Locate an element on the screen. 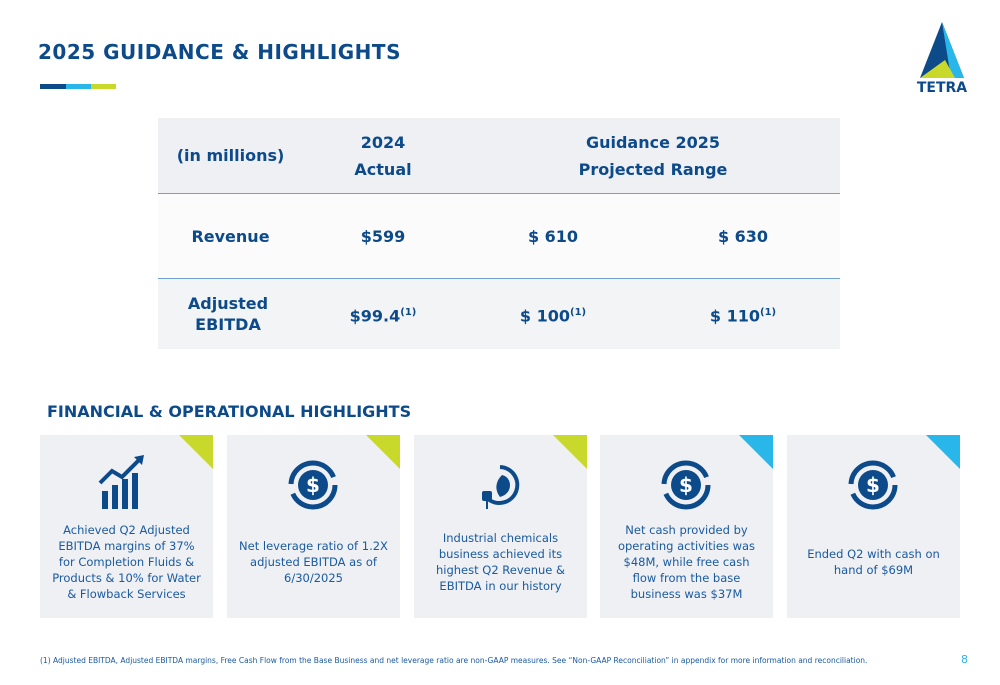 The height and width of the screenshot is (685, 1000). page-number: 8 is located at coordinates (964, 659).